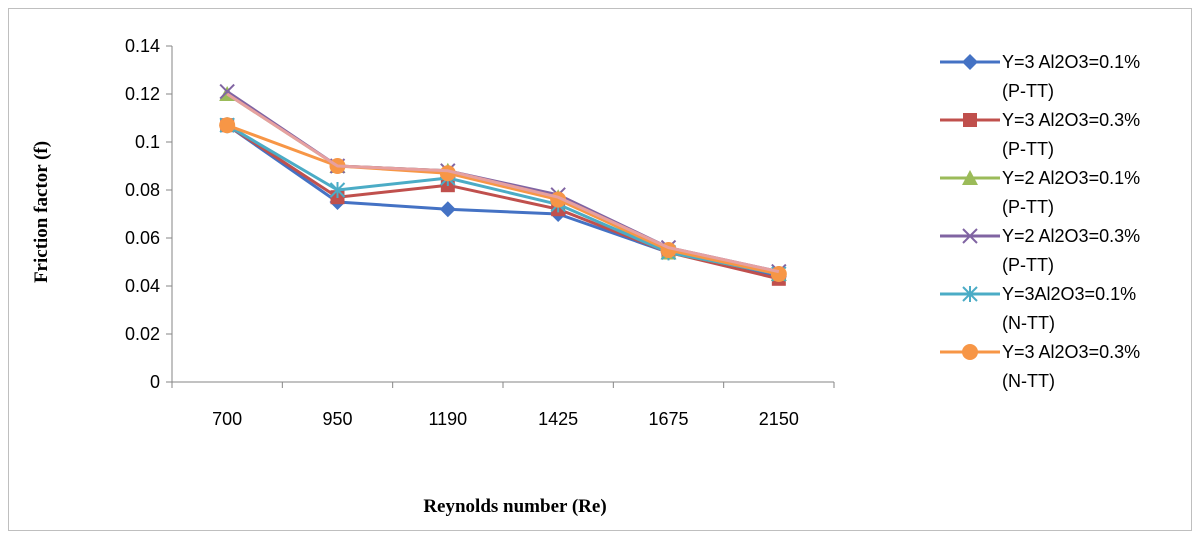 Image resolution: width=1200 pixels, height=539 pixels. Describe the element at coordinates (1071, 178) in the screenshot. I see `legend-label: Y=2 Al2O3=0.1%` at that location.